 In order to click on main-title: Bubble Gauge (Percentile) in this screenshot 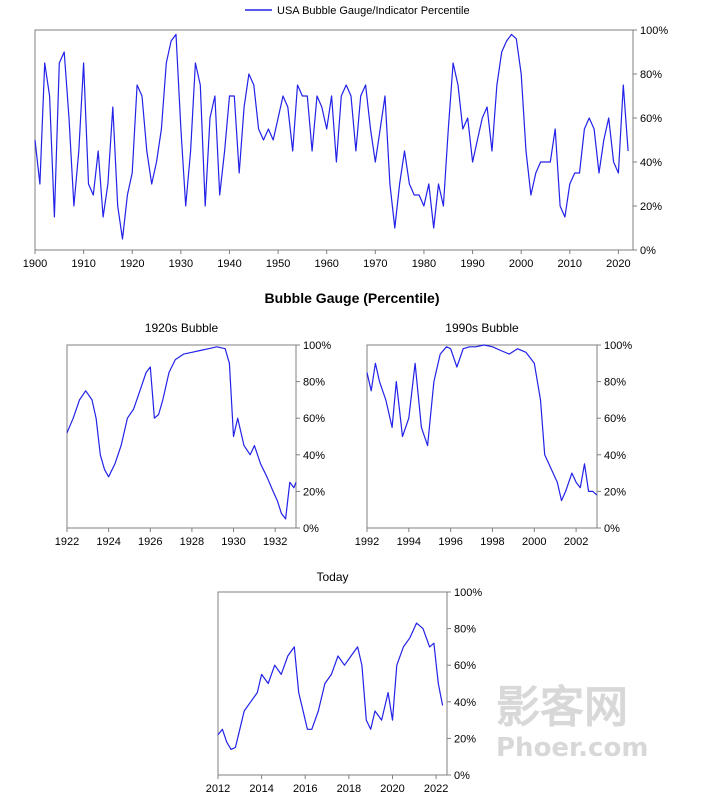, I will do `click(351, 298)`.